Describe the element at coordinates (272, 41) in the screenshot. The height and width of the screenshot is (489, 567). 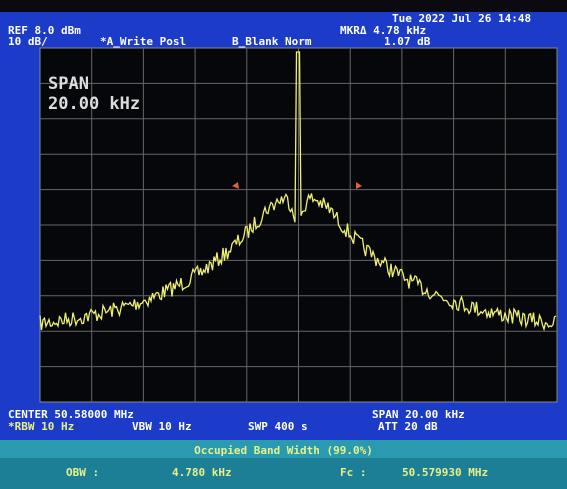
I see `trace-b: B_Blank Norm` at that location.